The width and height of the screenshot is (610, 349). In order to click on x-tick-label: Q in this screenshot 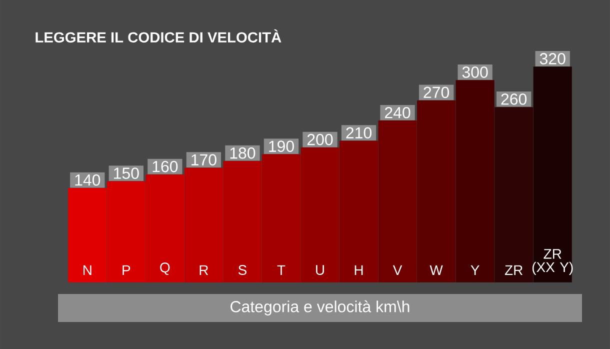, I will do `click(165, 268)`.